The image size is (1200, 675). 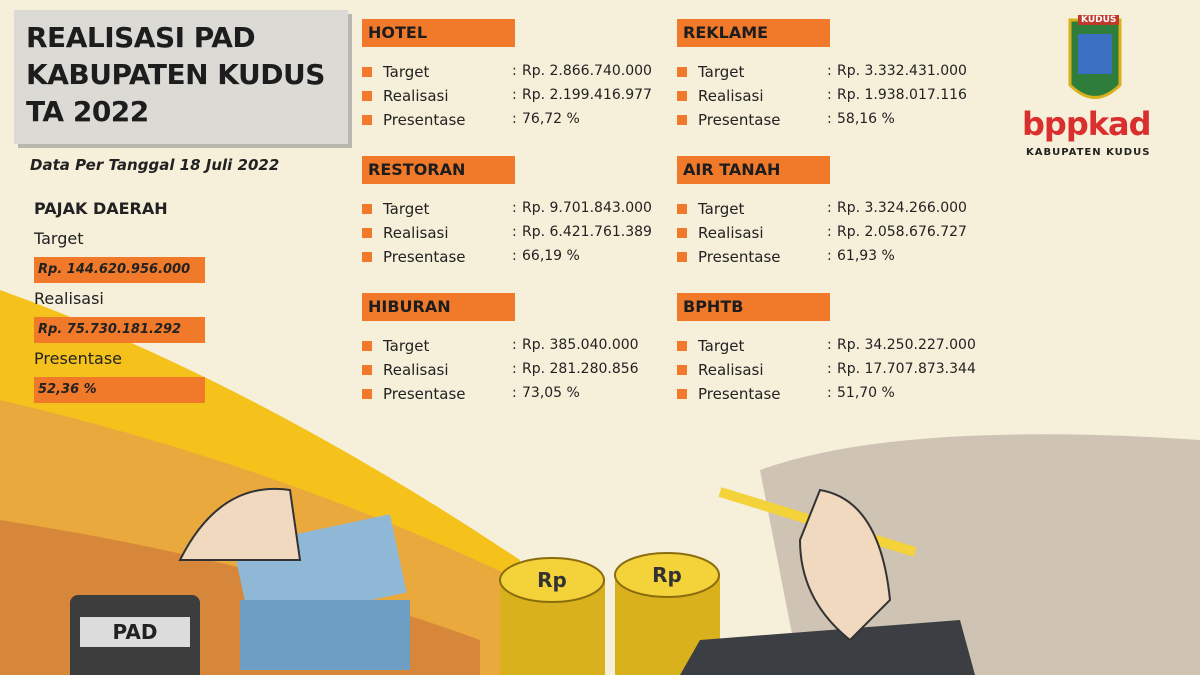 I want to click on row-value: Rp. 3.324.266.000, so click(x=902, y=208).